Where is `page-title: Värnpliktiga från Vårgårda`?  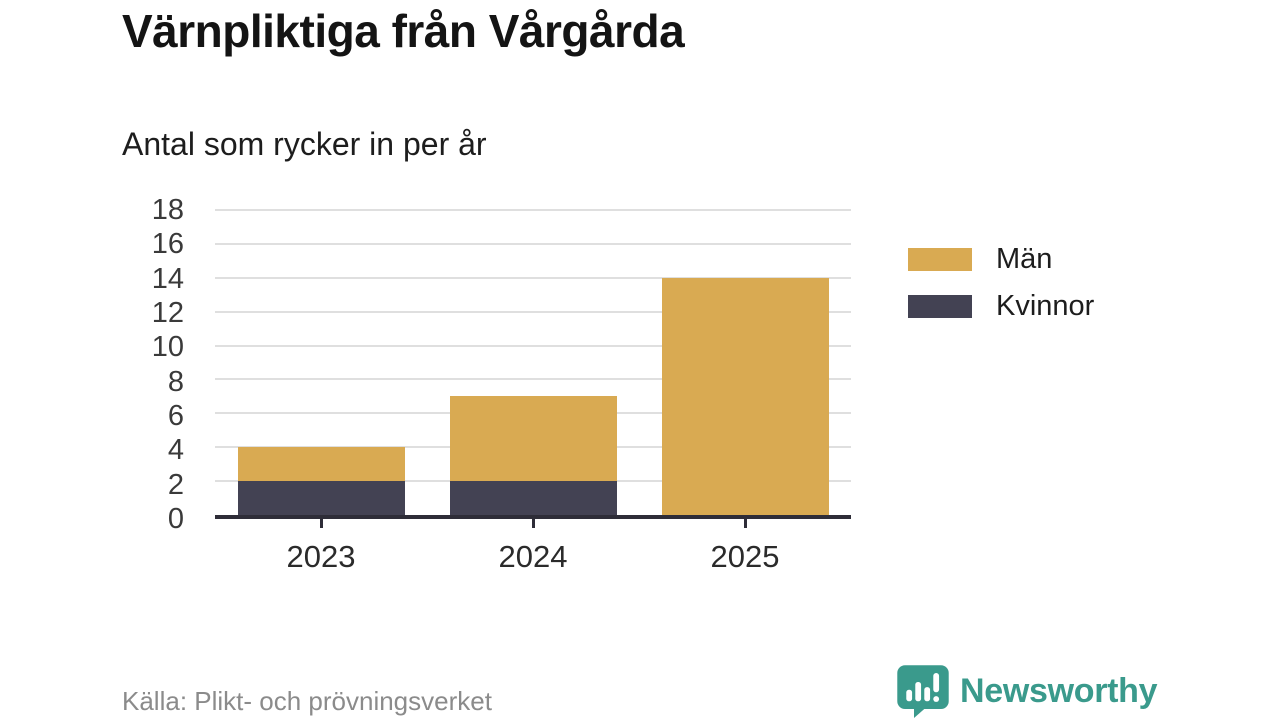
page-title: Värnpliktiga från Vårgårda is located at coordinates (403, 31).